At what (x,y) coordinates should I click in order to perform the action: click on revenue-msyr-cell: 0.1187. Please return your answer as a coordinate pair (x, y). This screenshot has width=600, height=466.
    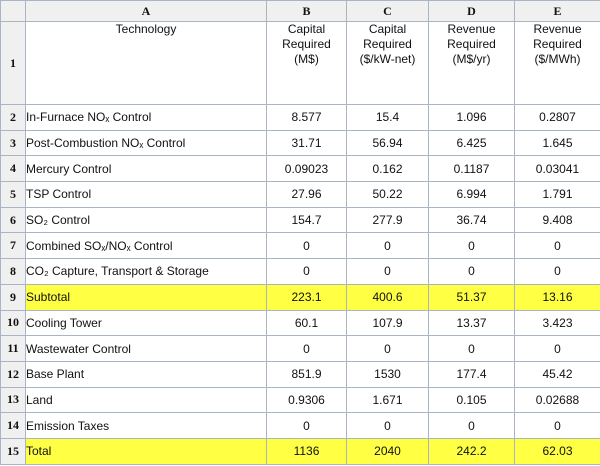
    Looking at the image, I should click on (471, 169).